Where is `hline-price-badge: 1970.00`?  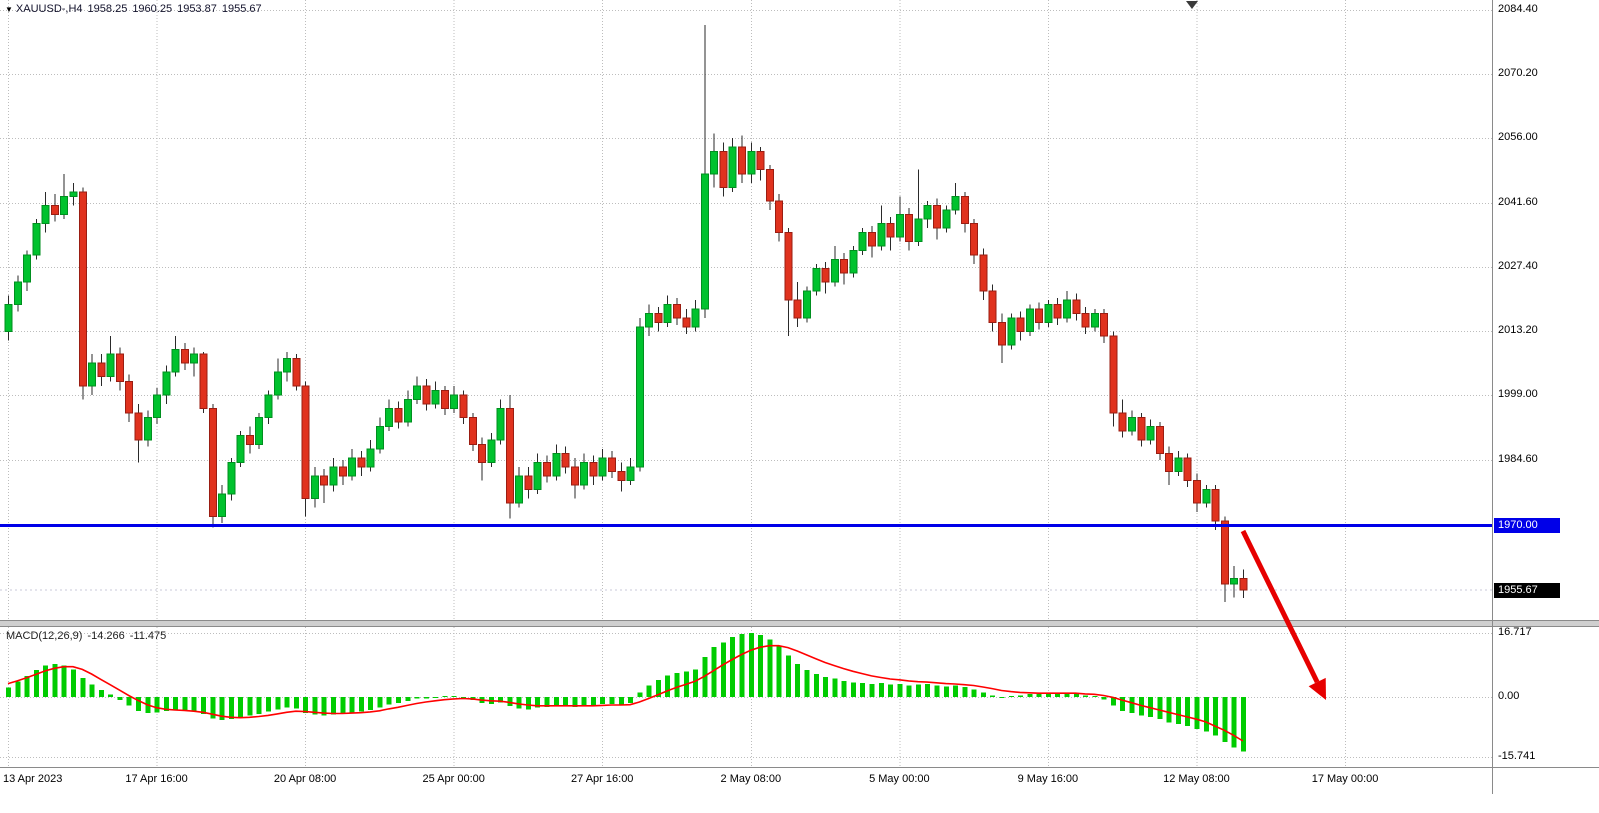
hline-price-badge: 1970.00 is located at coordinates (1527, 525).